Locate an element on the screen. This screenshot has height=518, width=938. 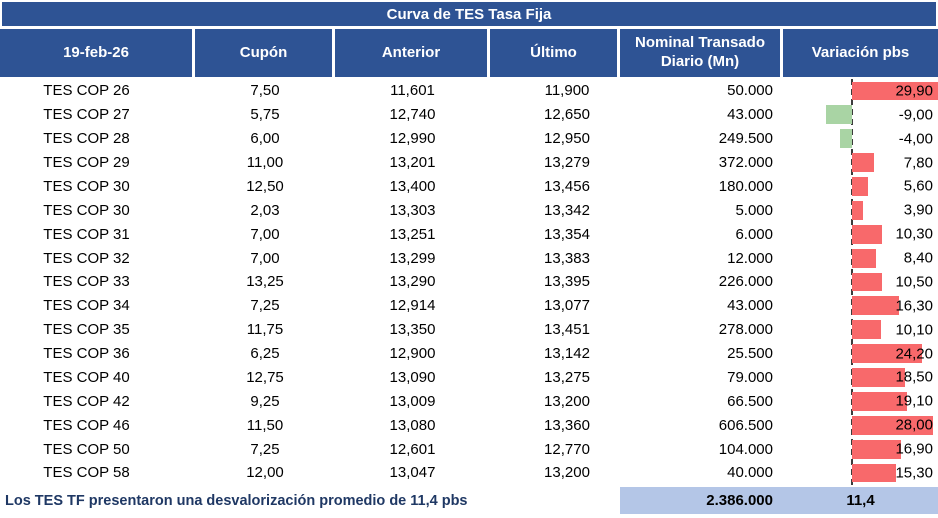
table-row: TES COP 30 12,50 13,400 13,456 180.000 5,60 is located at coordinates (469, 187).